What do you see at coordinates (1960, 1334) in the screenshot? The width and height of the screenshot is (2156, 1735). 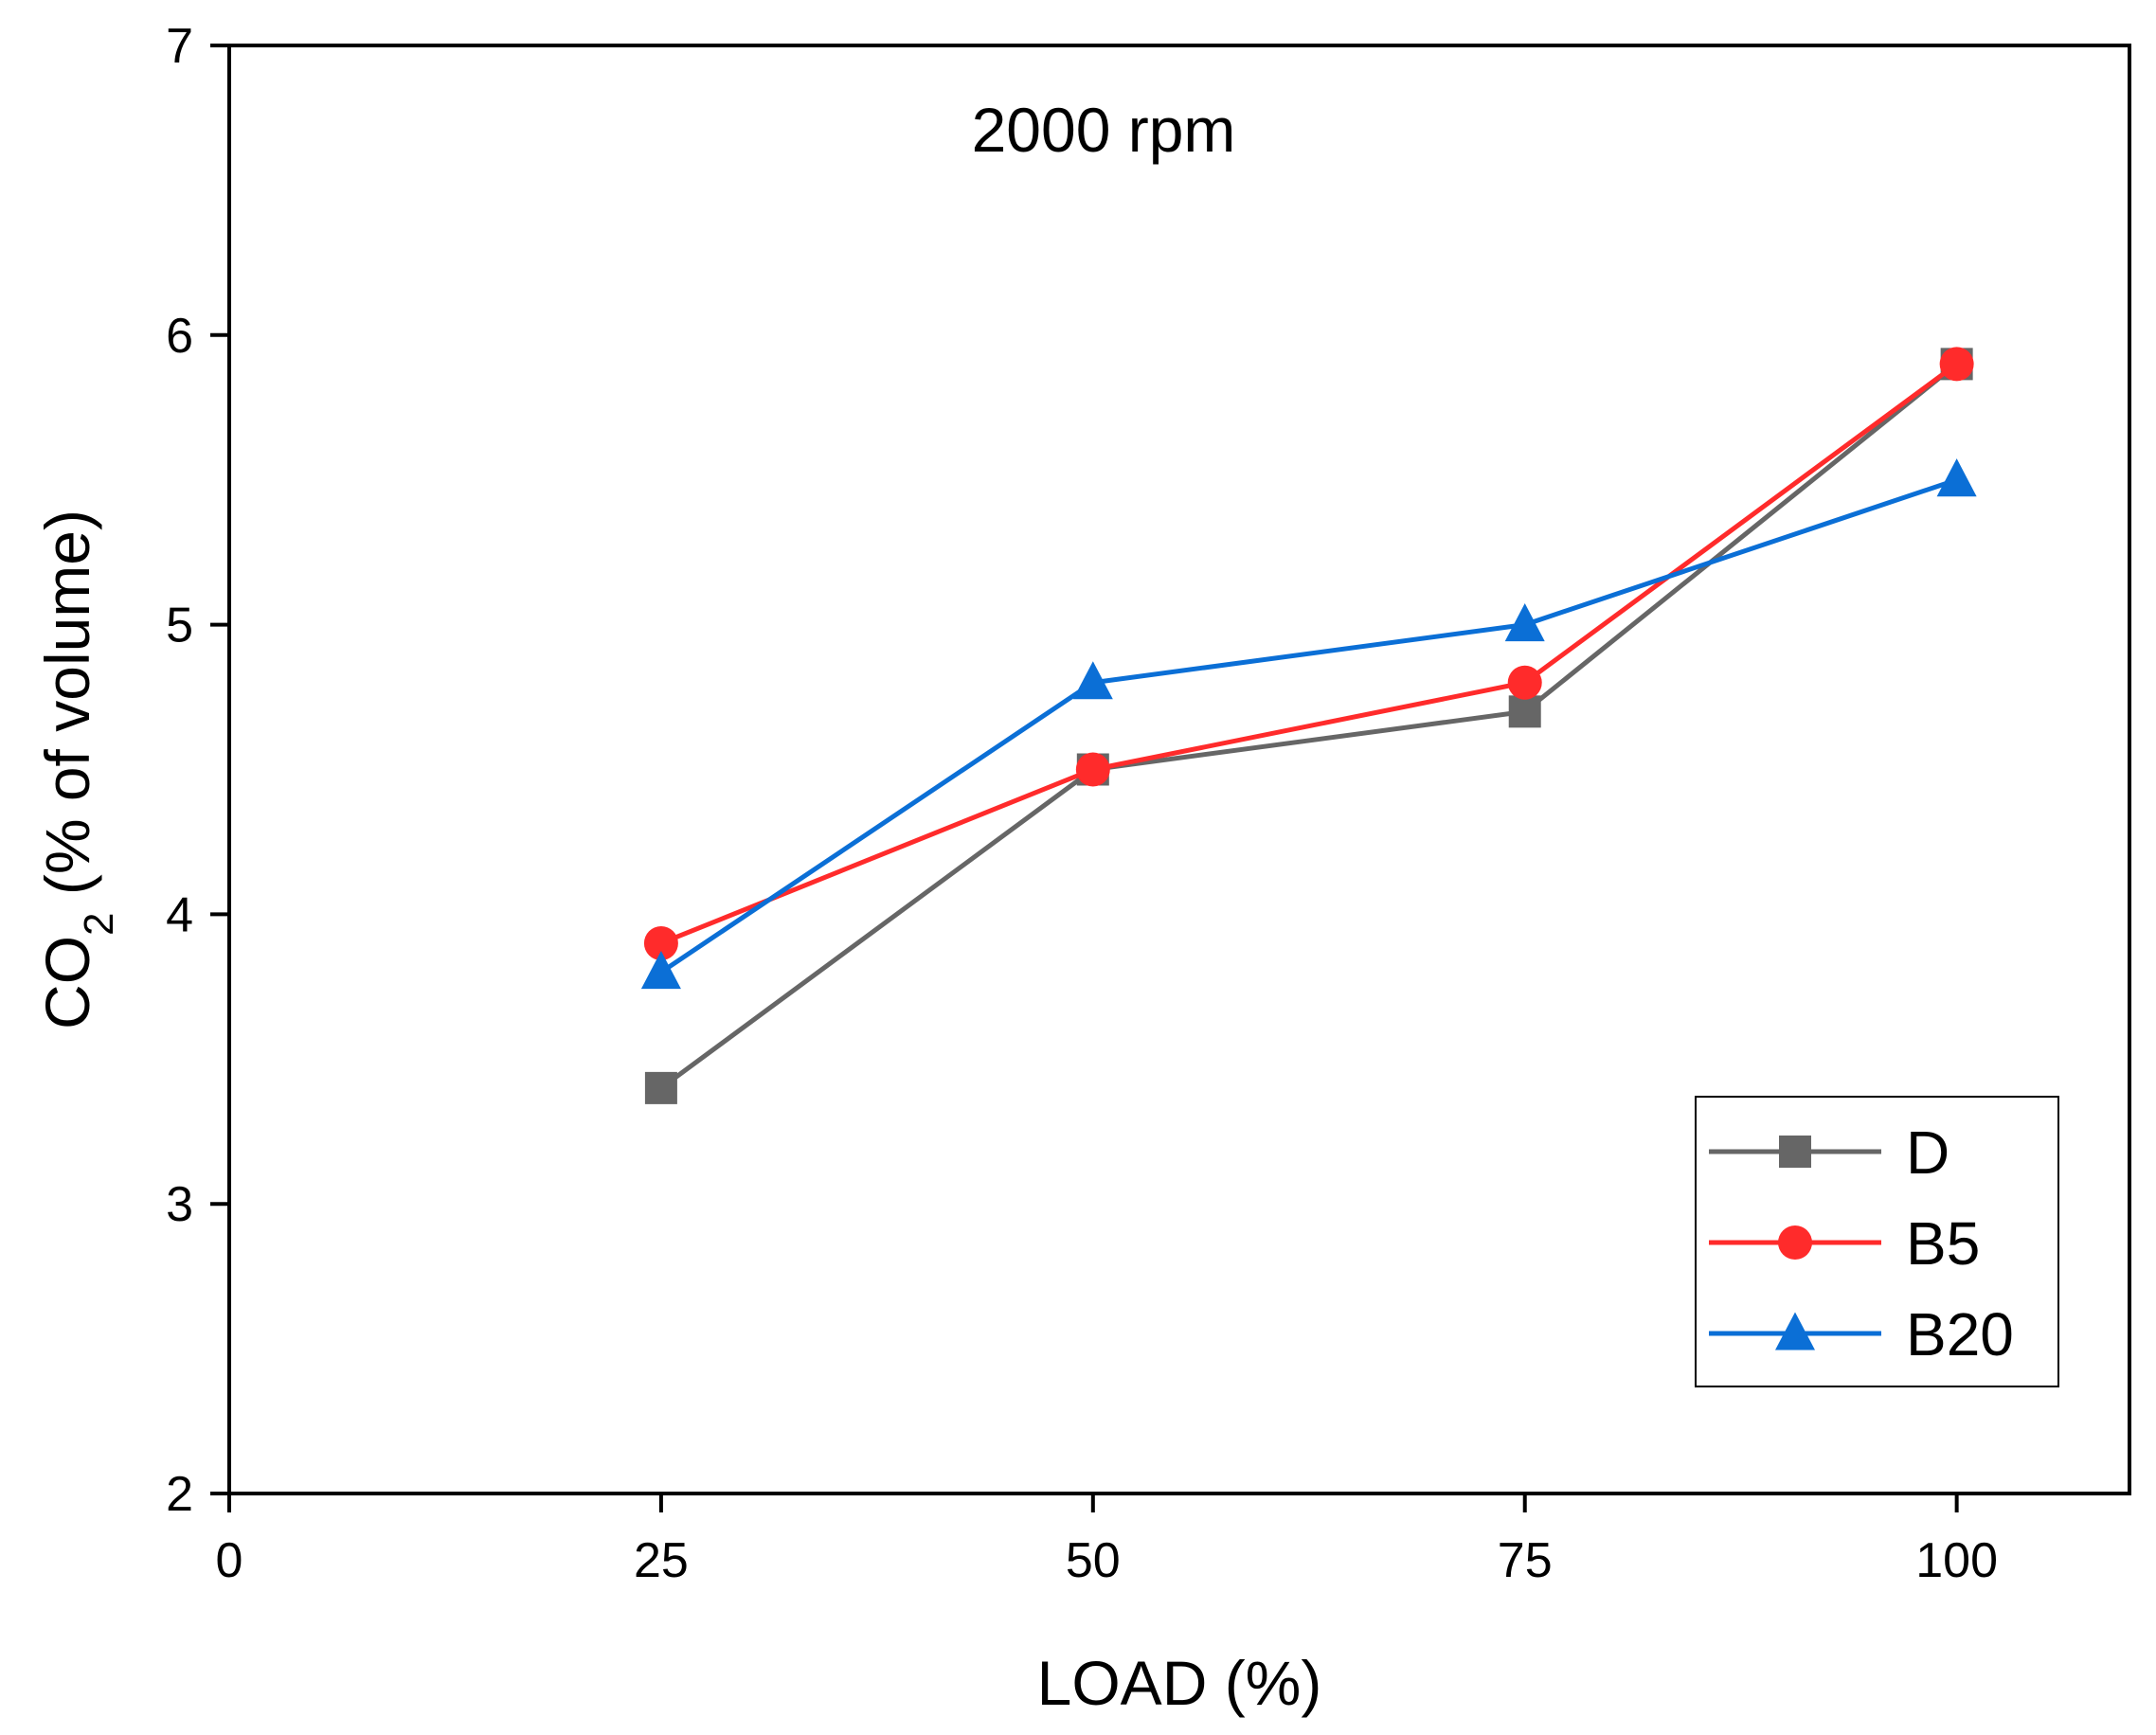 I see `legend-label: B20` at bounding box center [1960, 1334].